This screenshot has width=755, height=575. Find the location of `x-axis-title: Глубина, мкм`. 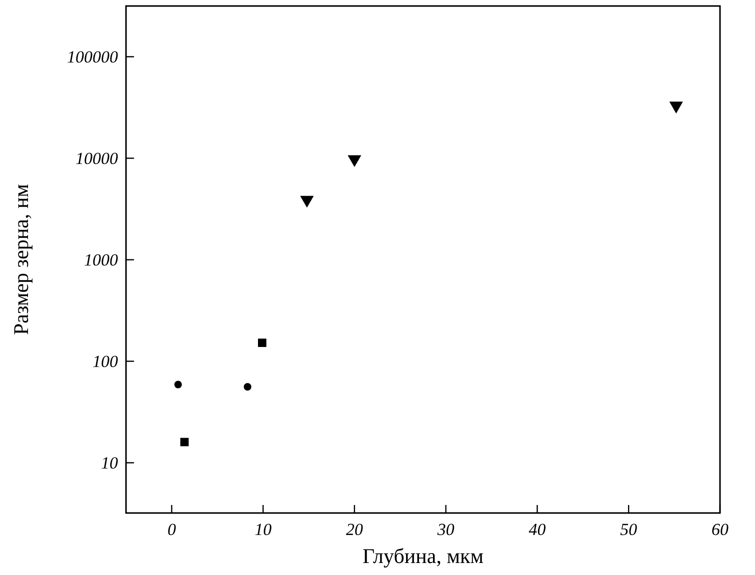

x-axis-title: Глубина, мкм is located at coordinates (423, 556).